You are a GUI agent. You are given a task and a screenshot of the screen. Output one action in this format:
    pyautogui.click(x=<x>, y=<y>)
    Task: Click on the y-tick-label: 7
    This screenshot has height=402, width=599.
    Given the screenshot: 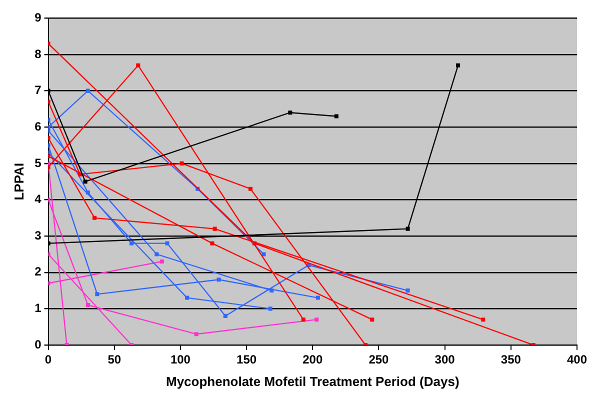 What is the action you would take?
    pyautogui.click(x=38, y=90)
    